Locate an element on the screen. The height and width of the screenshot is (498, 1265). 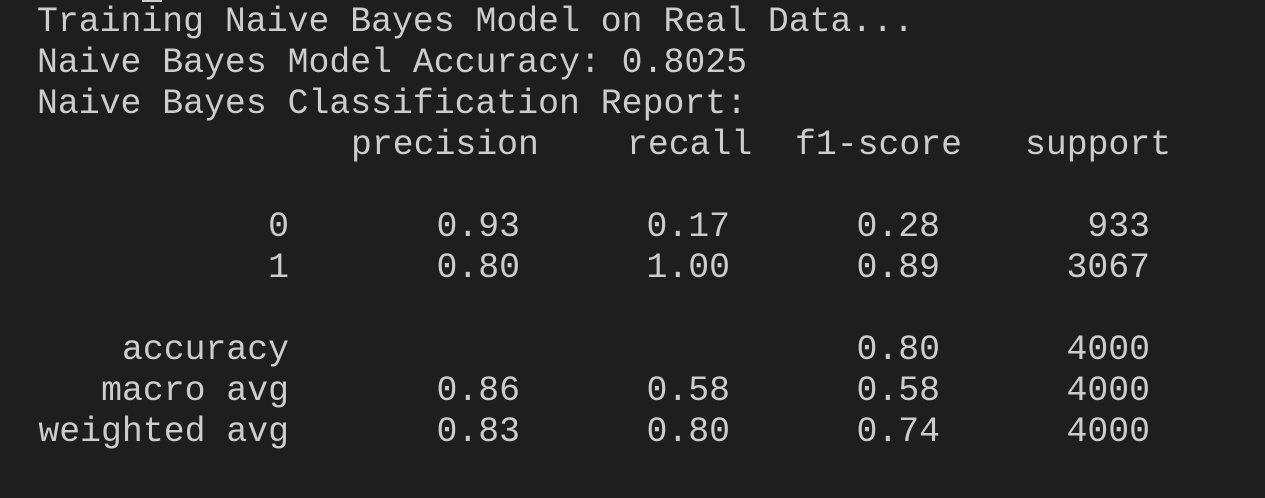
report-row-label: weighted avg is located at coordinates (163, 432).